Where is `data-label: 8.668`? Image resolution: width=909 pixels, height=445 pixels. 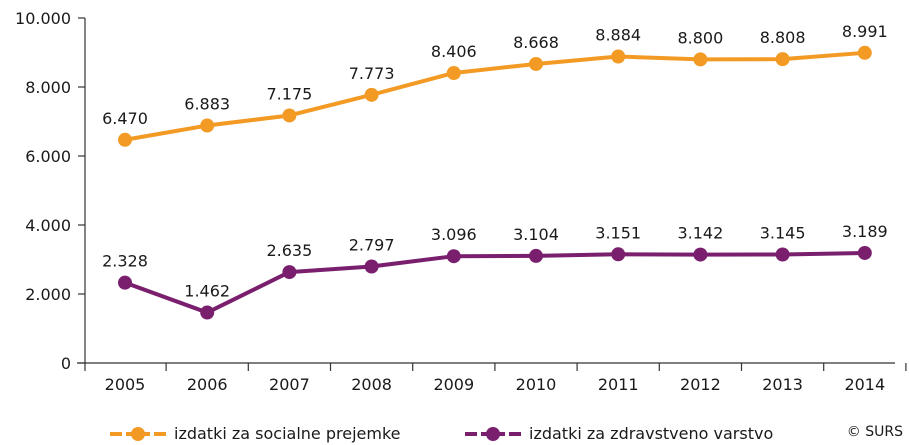
data-label: 8.668 is located at coordinates (536, 42).